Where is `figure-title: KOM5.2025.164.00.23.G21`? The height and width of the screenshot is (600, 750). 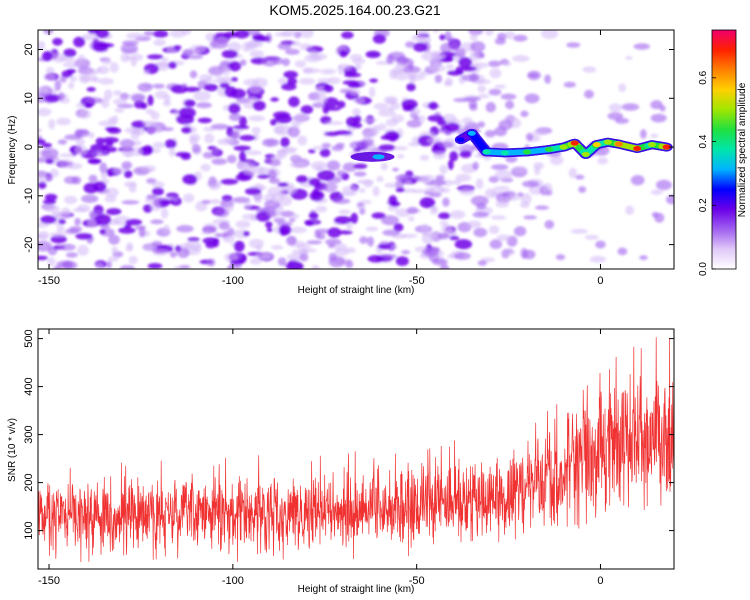
figure-title: KOM5.2025.164.00.23.G21 is located at coordinates (354, 10).